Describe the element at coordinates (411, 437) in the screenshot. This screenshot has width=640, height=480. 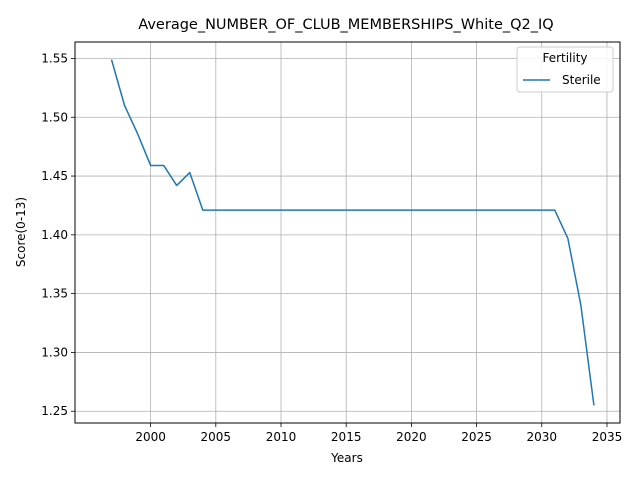
I see `x-tick-label: 2020` at that location.